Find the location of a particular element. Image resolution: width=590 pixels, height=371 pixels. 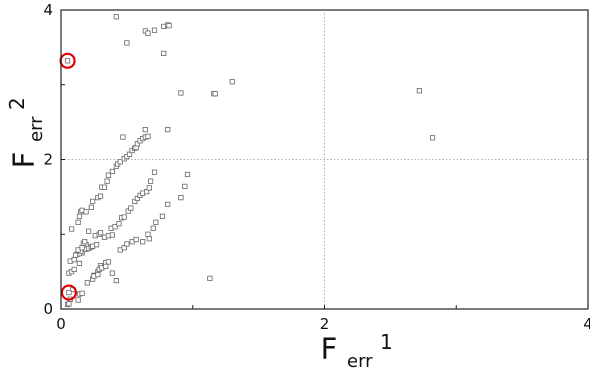

x-tick-label: 0 is located at coordinates (61, 324).